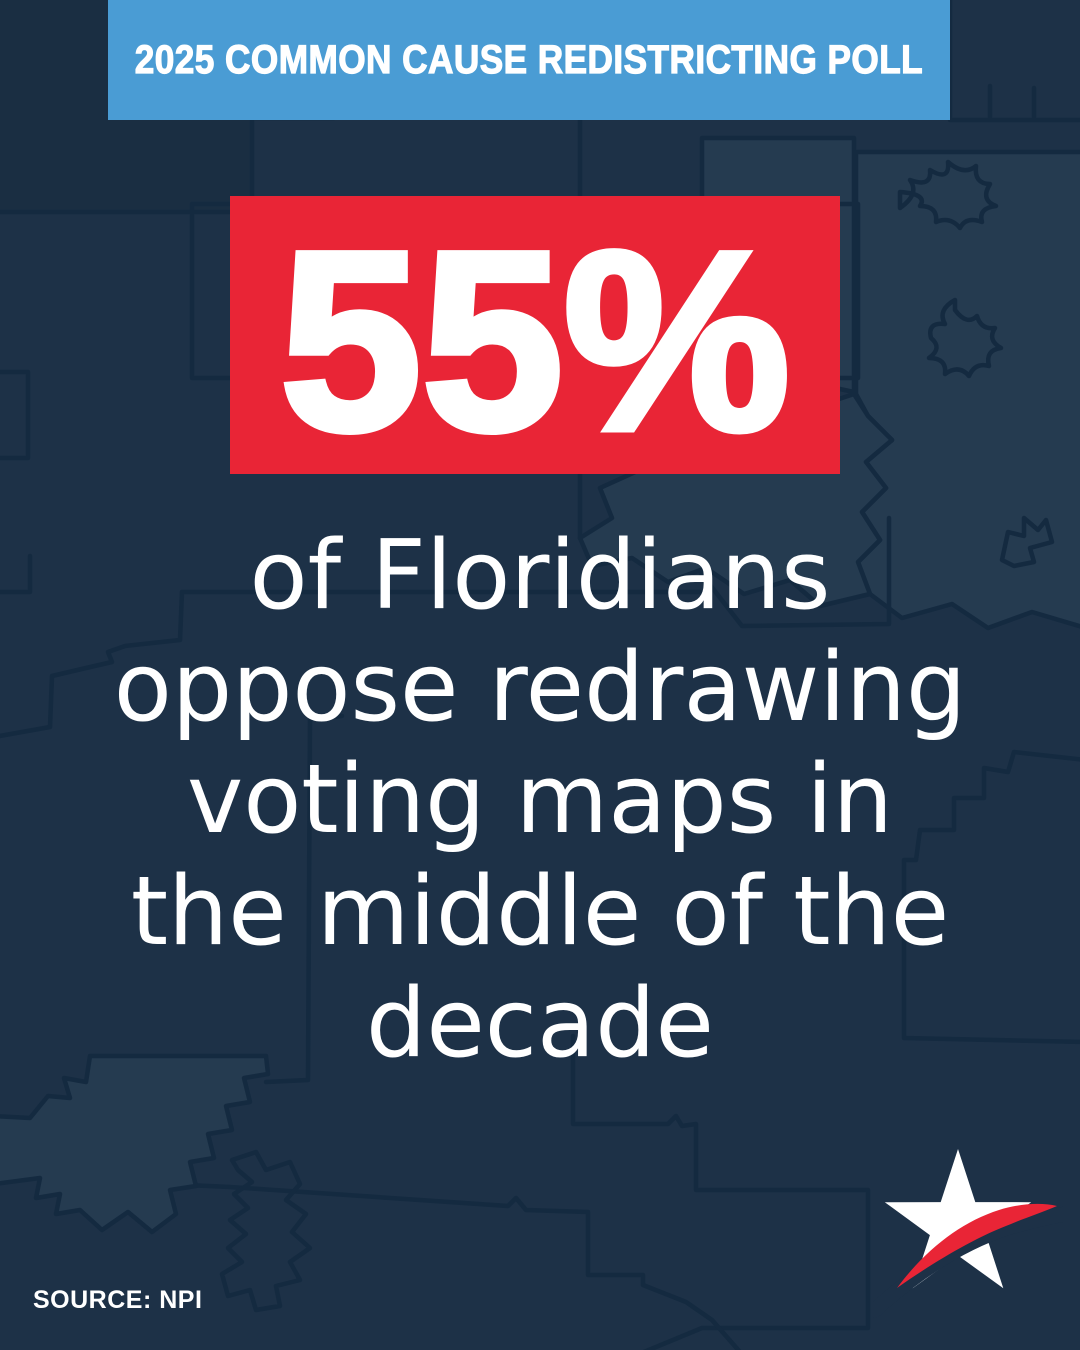 The width and height of the screenshot is (1080, 1350). Describe the element at coordinates (977, 1245) in the screenshot. I see `red-swoosh` at that location.